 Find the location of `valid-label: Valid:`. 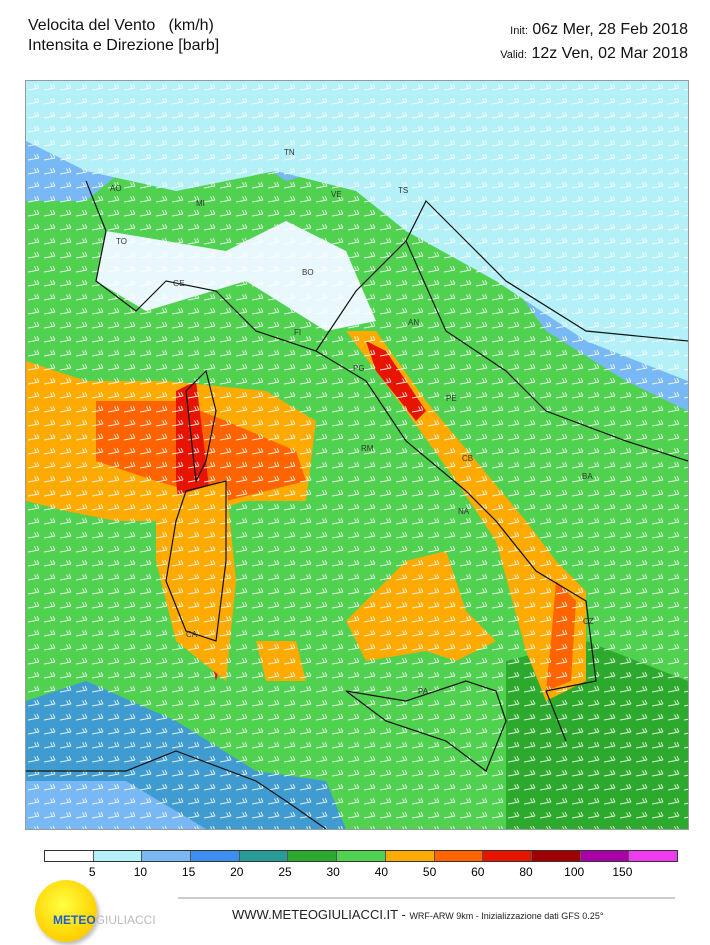

valid-label: Valid: is located at coordinates (513, 55).